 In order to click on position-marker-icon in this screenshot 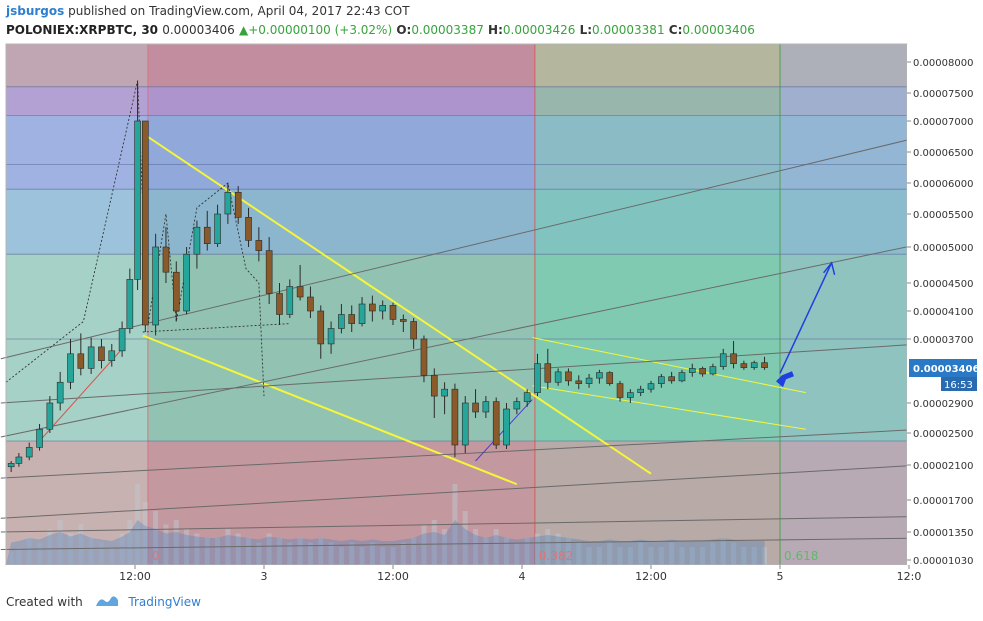, I will do `click(785, 379)`.